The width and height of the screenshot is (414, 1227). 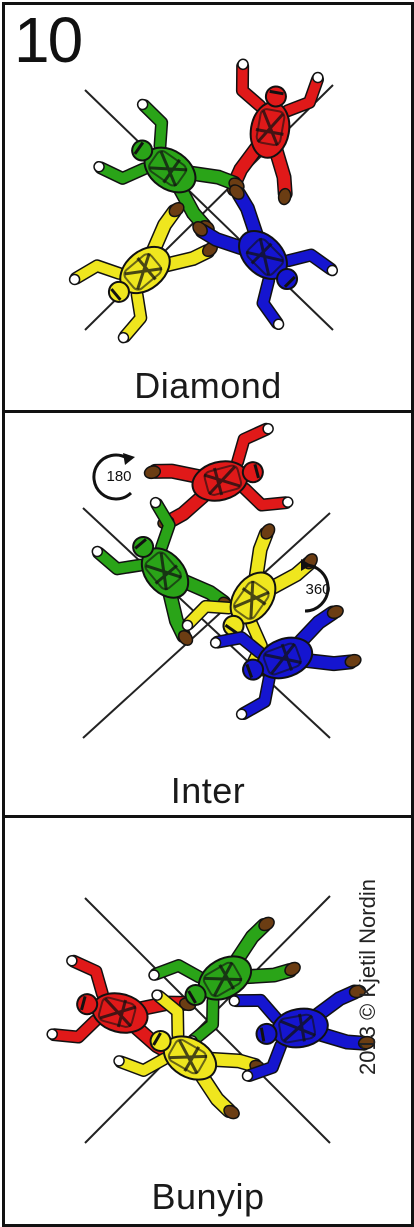 I want to click on rotation-arrow-360: 360, so click(x=316, y=586).